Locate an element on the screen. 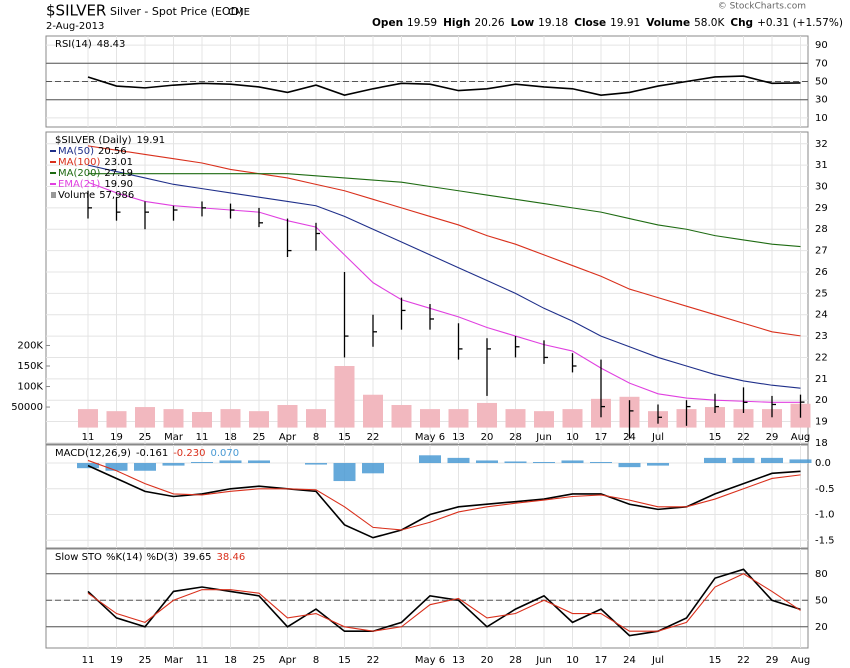  x-tick-label: 28 is located at coordinates (515, 437).